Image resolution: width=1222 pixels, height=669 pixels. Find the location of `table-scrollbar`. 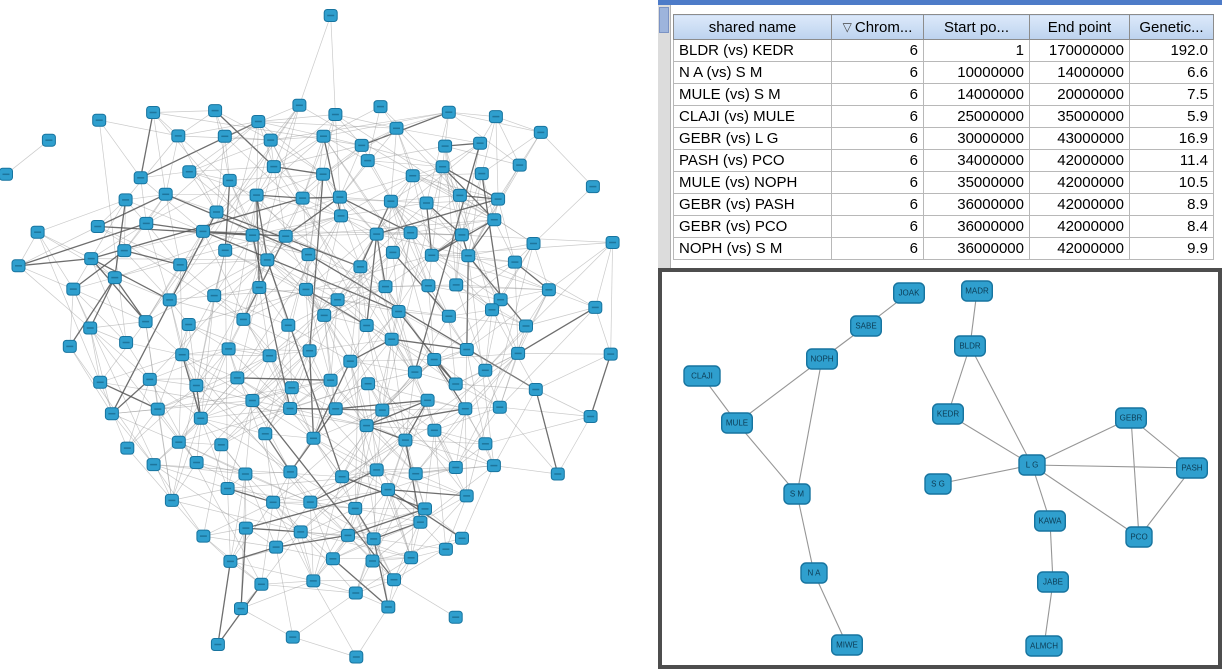

table-scrollbar is located at coordinates (664, 136).